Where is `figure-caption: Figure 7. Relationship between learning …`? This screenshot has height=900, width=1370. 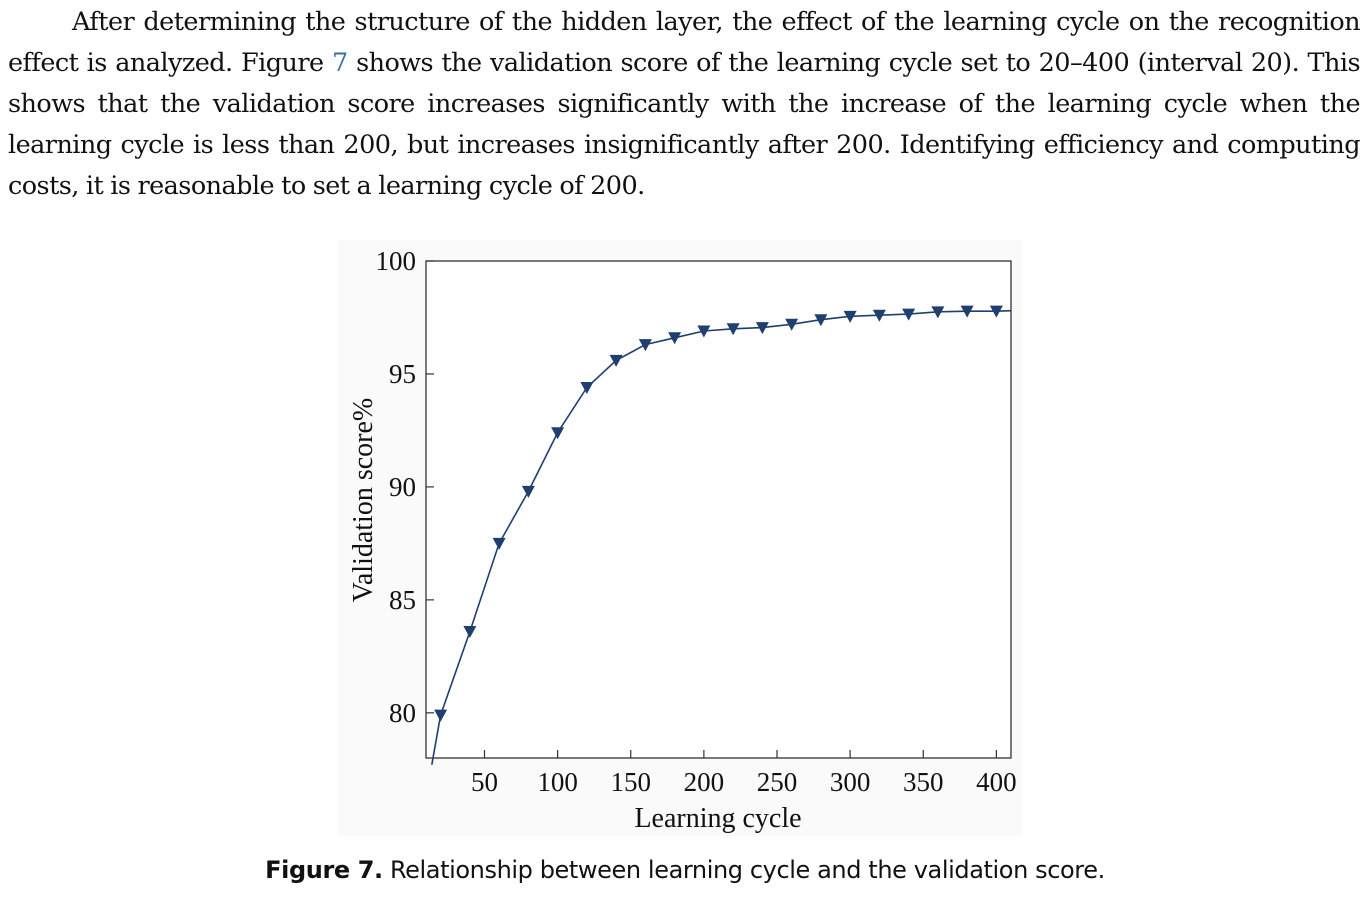 figure-caption: Figure 7. Relationship between learning … is located at coordinates (685, 870).